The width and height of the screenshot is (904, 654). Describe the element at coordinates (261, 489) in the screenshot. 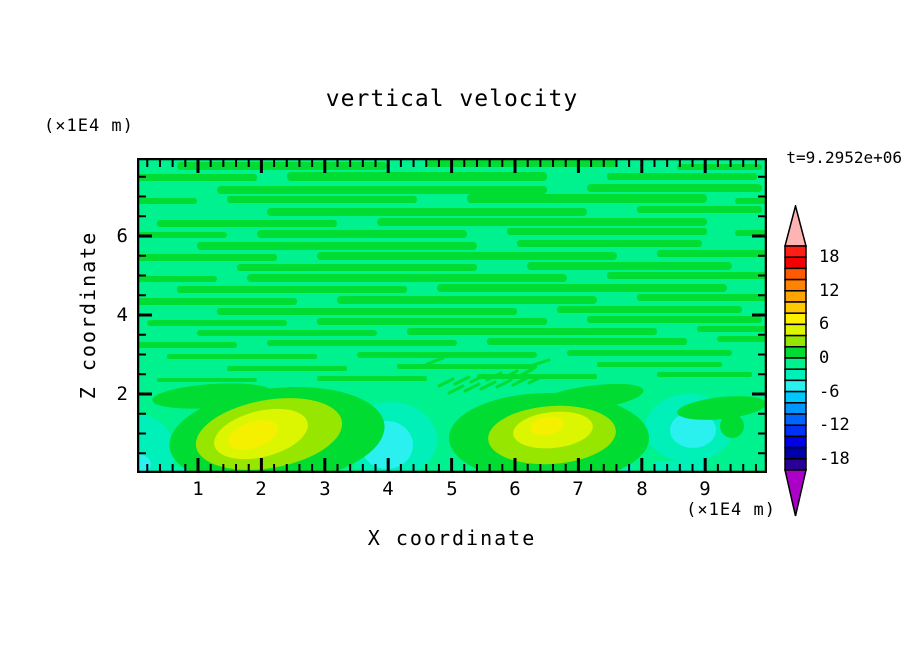

I see `x-tick-label-2: 2` at that location.